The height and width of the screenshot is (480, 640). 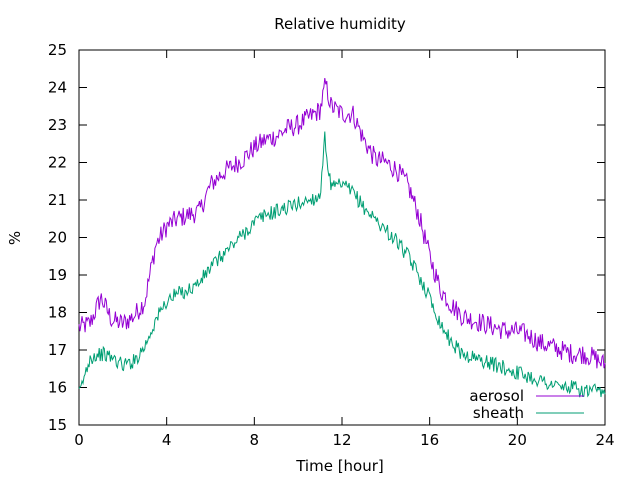 I want to click on y-tick-label: 16, so click(x=57, y=388).